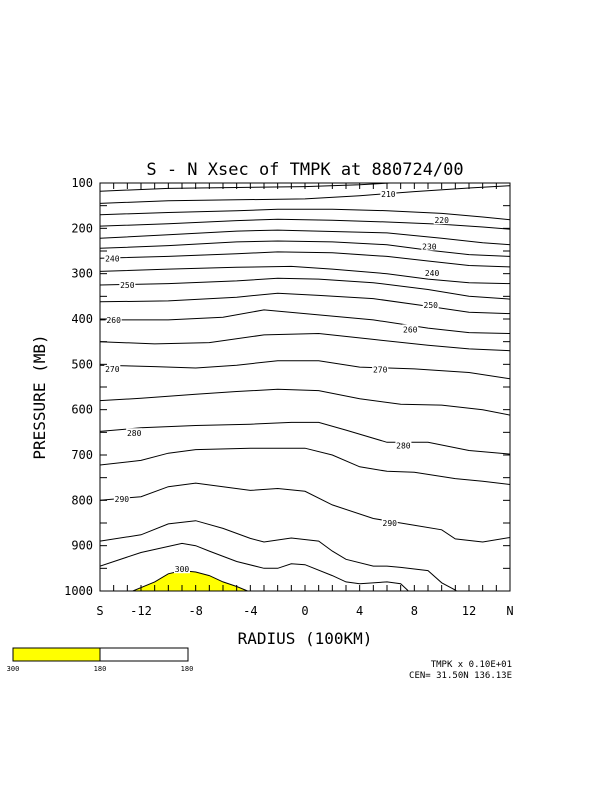 The height and width of the screenshot is (792, 612). Describe the element at coordinates (469, 611) in the screenshot. I see `x-tick-label-12: 12` at that location.